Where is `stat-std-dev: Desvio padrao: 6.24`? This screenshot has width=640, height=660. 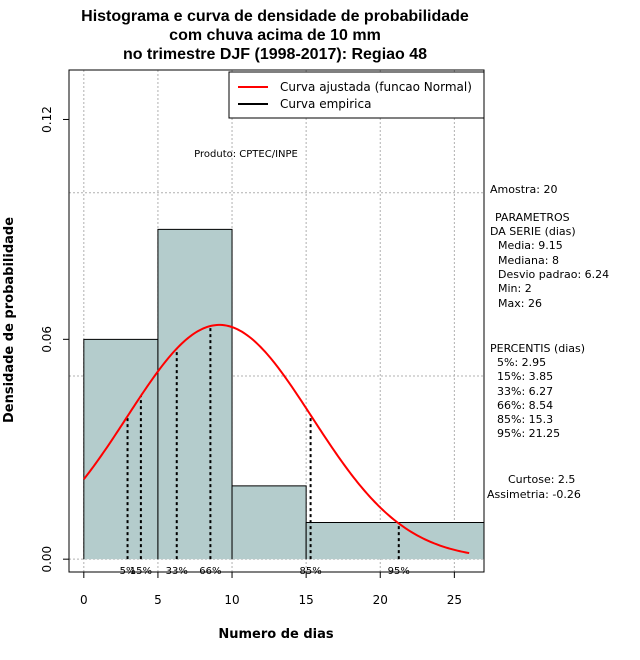 stat-std-dev: Desvio padrao: 6.24 is located at coordinates (553, 274).